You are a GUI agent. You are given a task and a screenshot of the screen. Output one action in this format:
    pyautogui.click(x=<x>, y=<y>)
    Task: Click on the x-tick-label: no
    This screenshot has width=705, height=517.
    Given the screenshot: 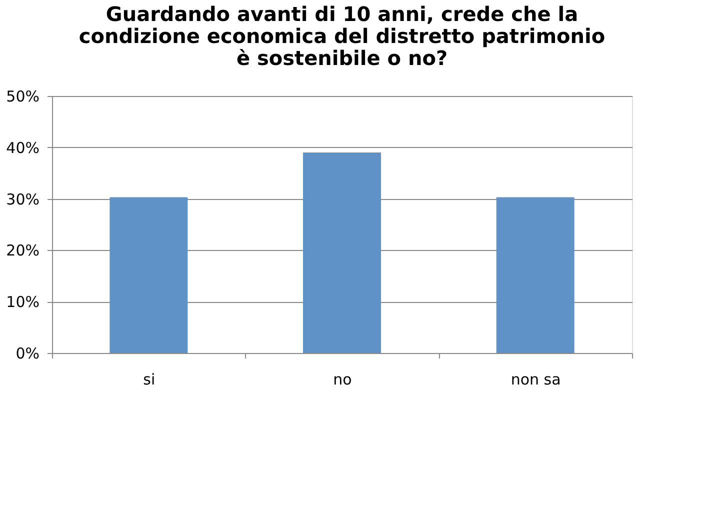 What is the action you would take?
    pyautogui.click(x=342, y=379)
    